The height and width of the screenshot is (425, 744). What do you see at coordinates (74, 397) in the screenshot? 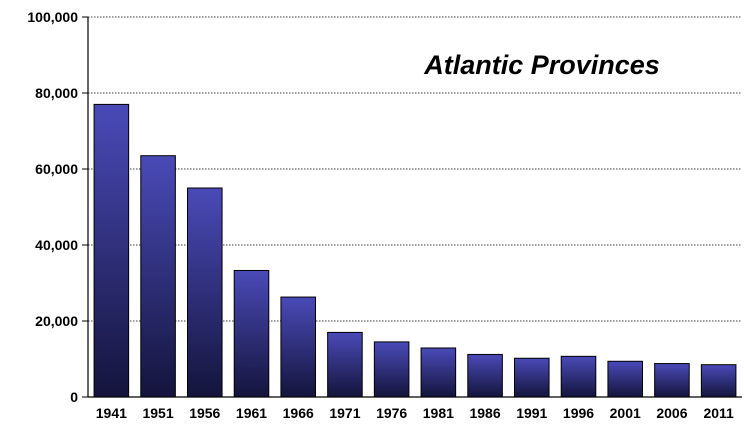
I see `y-tick-label: 0` at bounding box center [74, 397].